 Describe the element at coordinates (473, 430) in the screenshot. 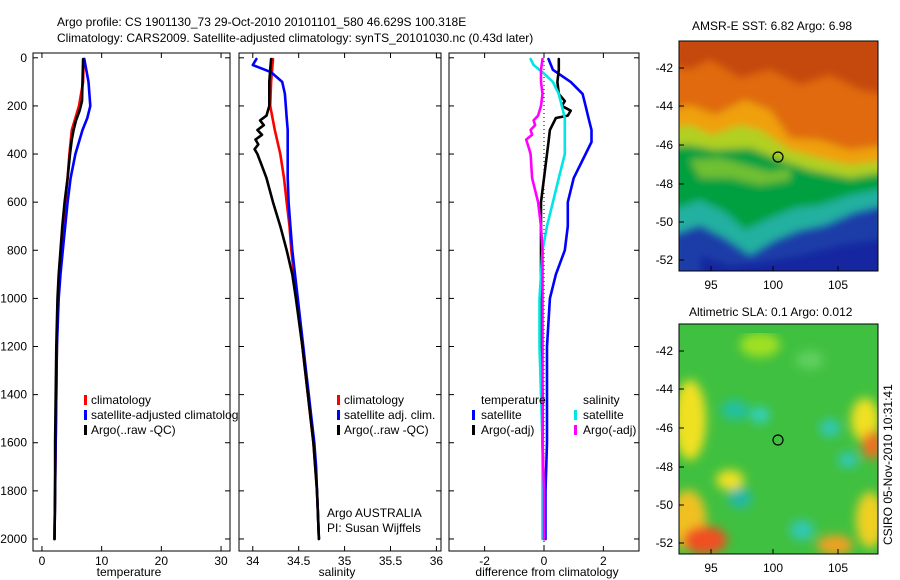

I see `legend-swatch-temp-argo` at that location.